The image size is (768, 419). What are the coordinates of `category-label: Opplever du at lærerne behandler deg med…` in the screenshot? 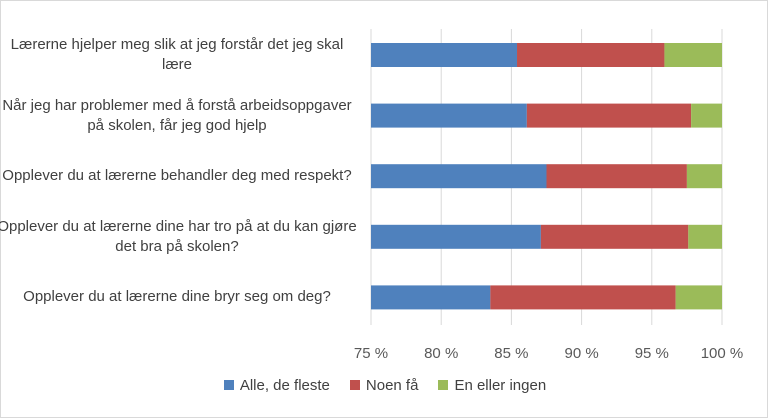 It's located at (177, 176).